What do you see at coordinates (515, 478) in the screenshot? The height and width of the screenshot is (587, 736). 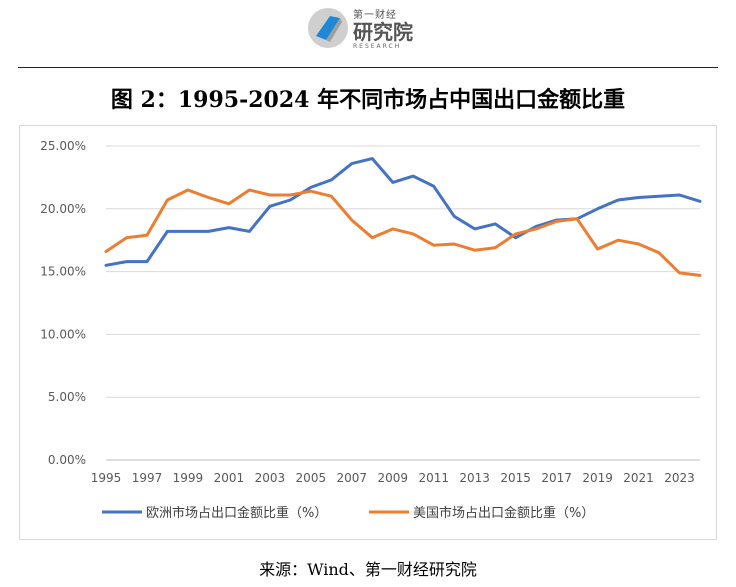 I see `x-tick-label: 2015` at bounding box center [515, 478].